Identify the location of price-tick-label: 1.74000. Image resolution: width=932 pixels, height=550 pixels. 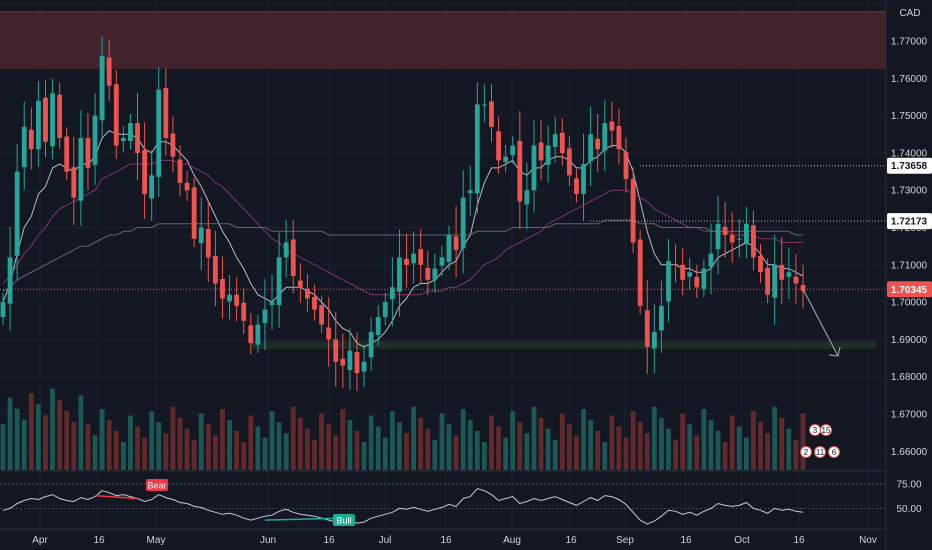
(909, 153).